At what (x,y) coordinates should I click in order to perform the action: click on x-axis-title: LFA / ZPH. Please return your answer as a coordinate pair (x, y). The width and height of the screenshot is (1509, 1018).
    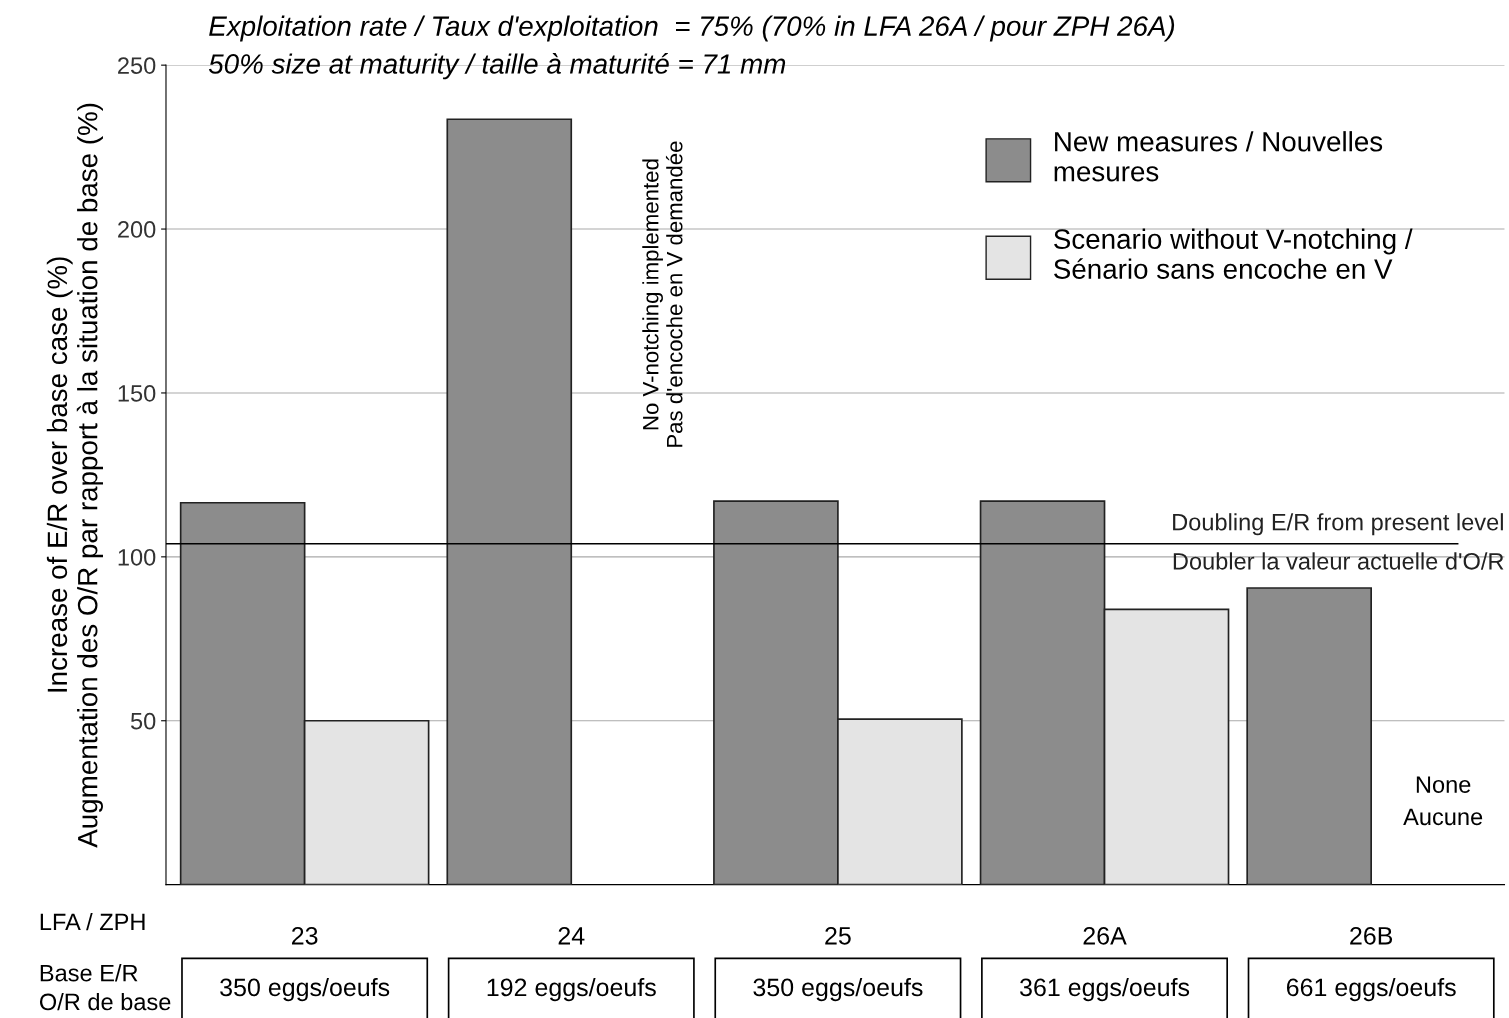
    Looking at the image, I should click on (92, 921).